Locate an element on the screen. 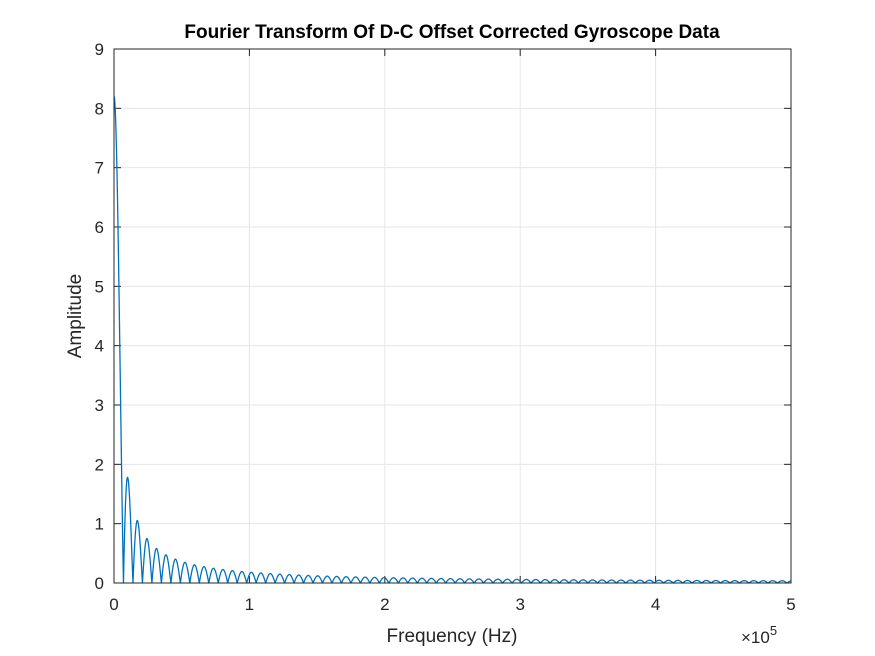 This screenshot has width=875, height=656. x-axis-label: Frequency (Hz) is located at coordinates (452, 636).